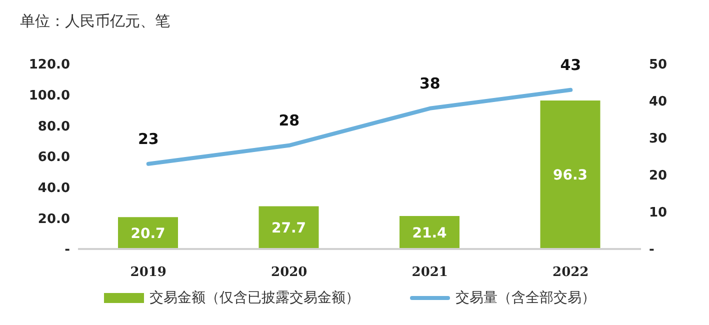  What do you see at coordinates (289, 272) in the screenshot?
I see `x-tick-label: 2020` at bounding box center [289, 272].